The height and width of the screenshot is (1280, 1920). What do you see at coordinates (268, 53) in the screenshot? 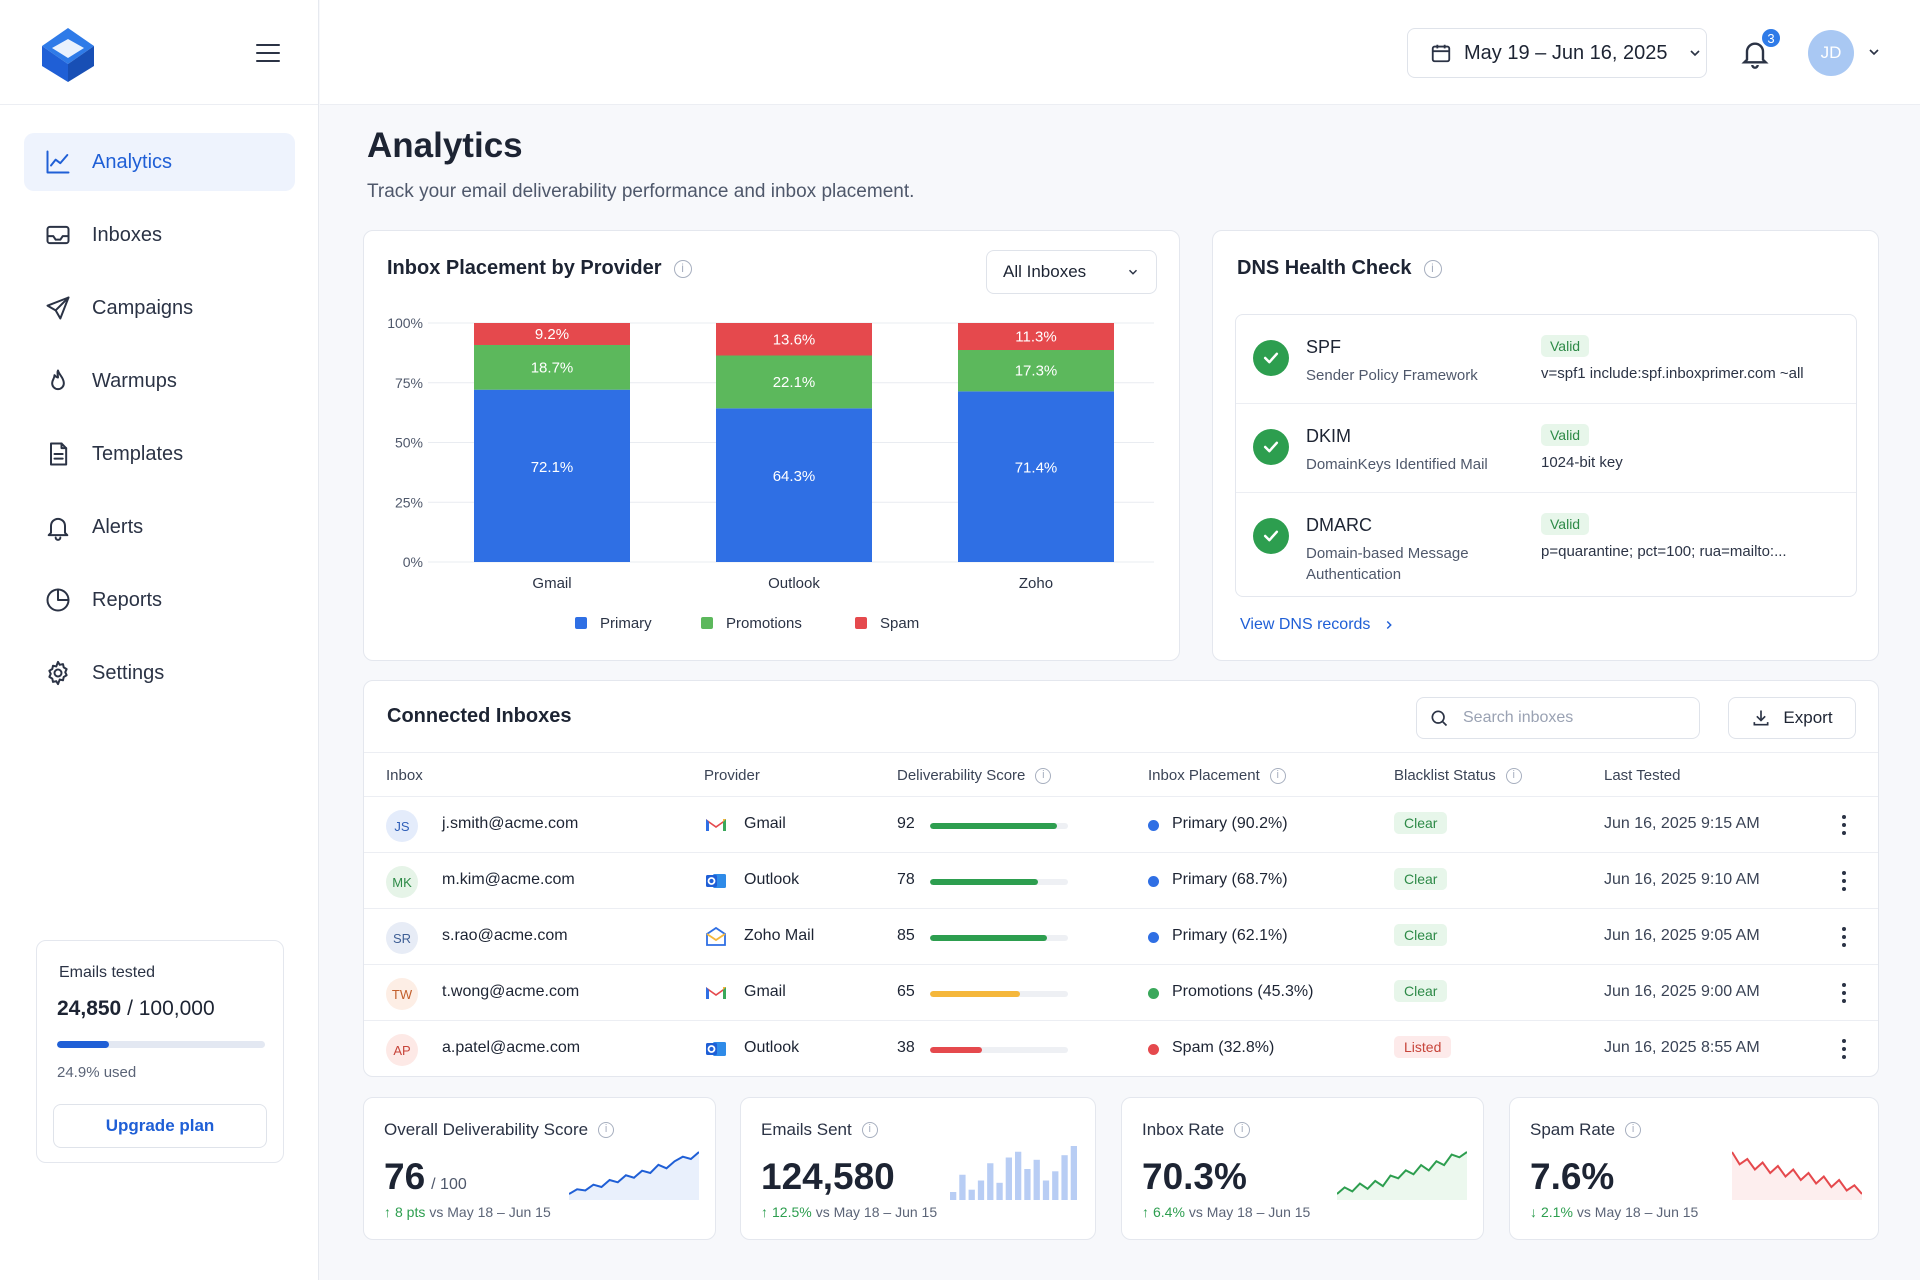
I see `menu-toggle-button` at bounding box center [268, 53].